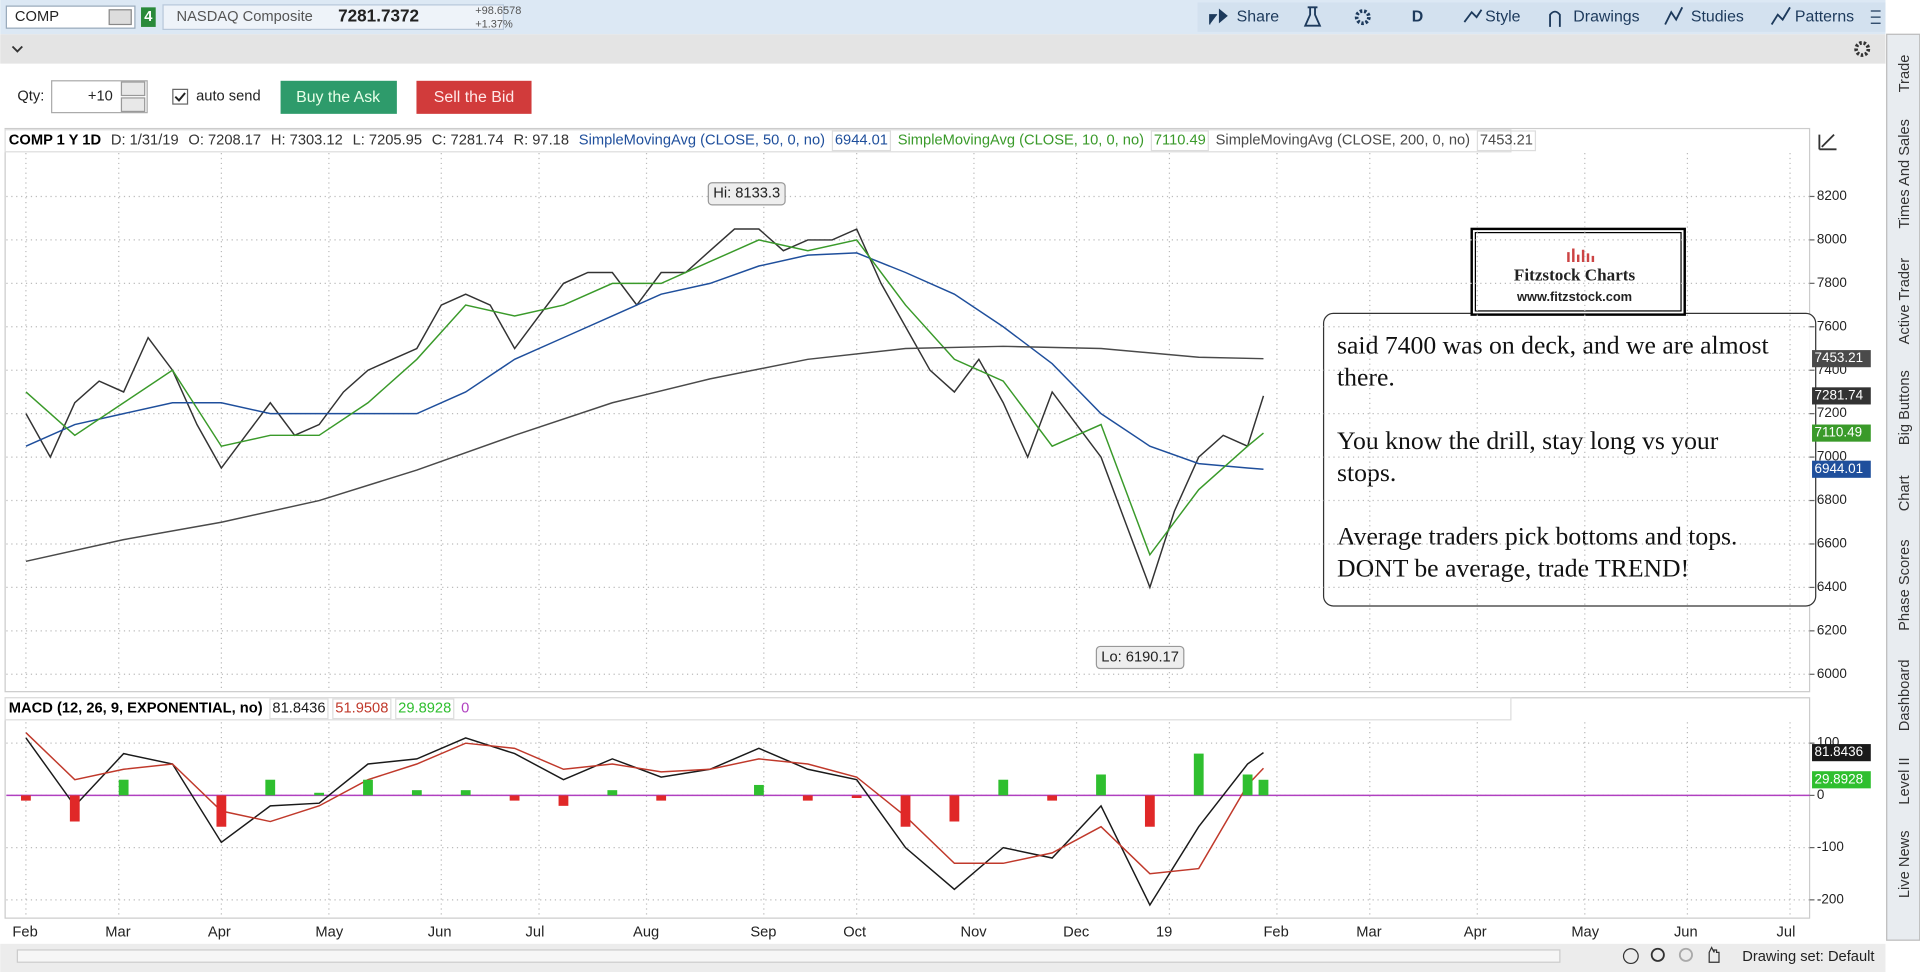 Image resolution: width=1920 pixels, height=972 pixels. What do you see at coordinates (1685, 954) in the screenshot?
I see `zoom-out-icon` at bounding box center [1685, 954].